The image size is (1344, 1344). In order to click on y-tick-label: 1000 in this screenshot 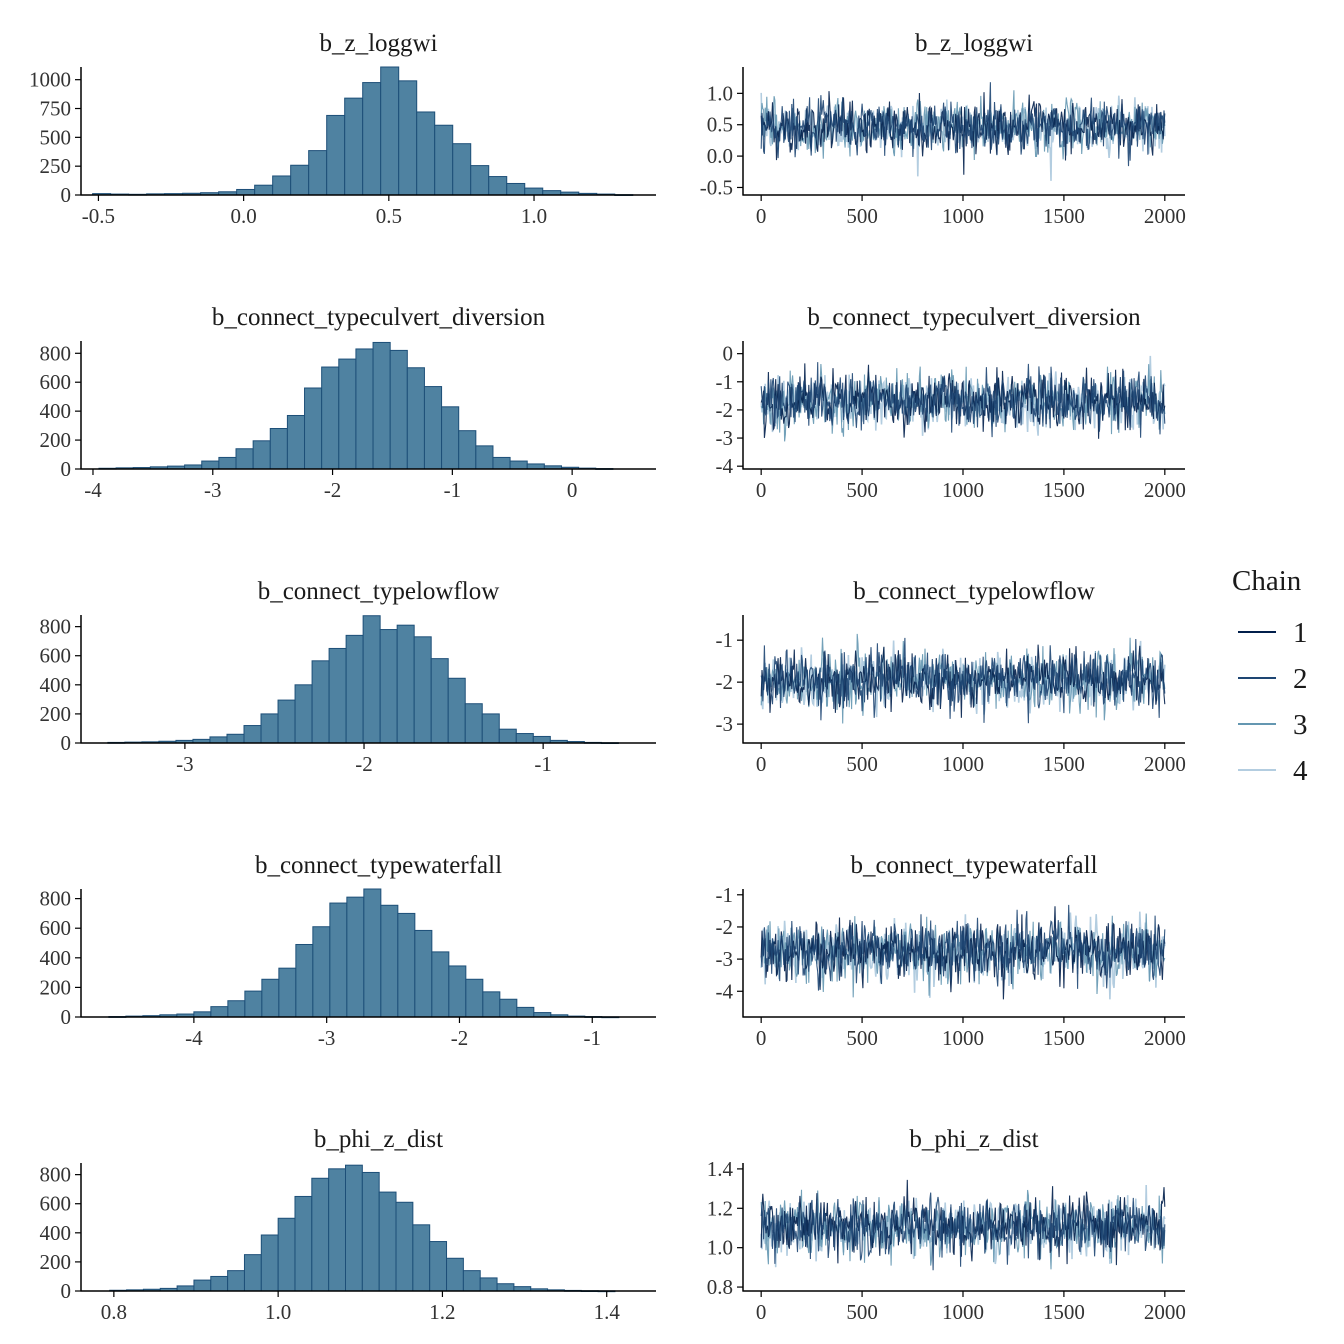, I will do `click(50, 80)`.